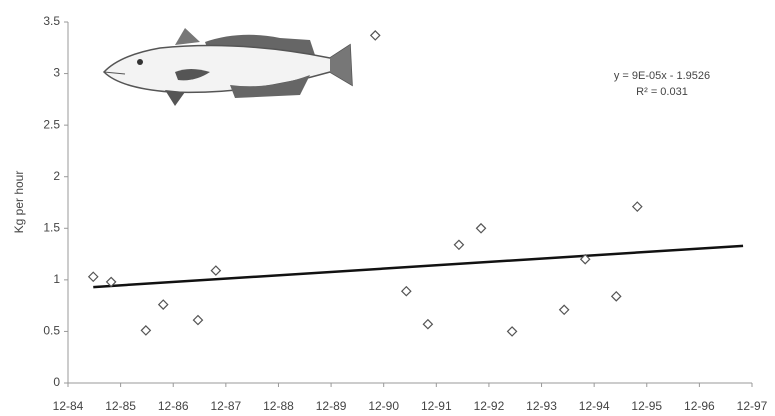 The image size is (775, 416). Describe the element at coordinates (646, 406) in the screenshot. I see `x-tick-label: 12-95` at that location.